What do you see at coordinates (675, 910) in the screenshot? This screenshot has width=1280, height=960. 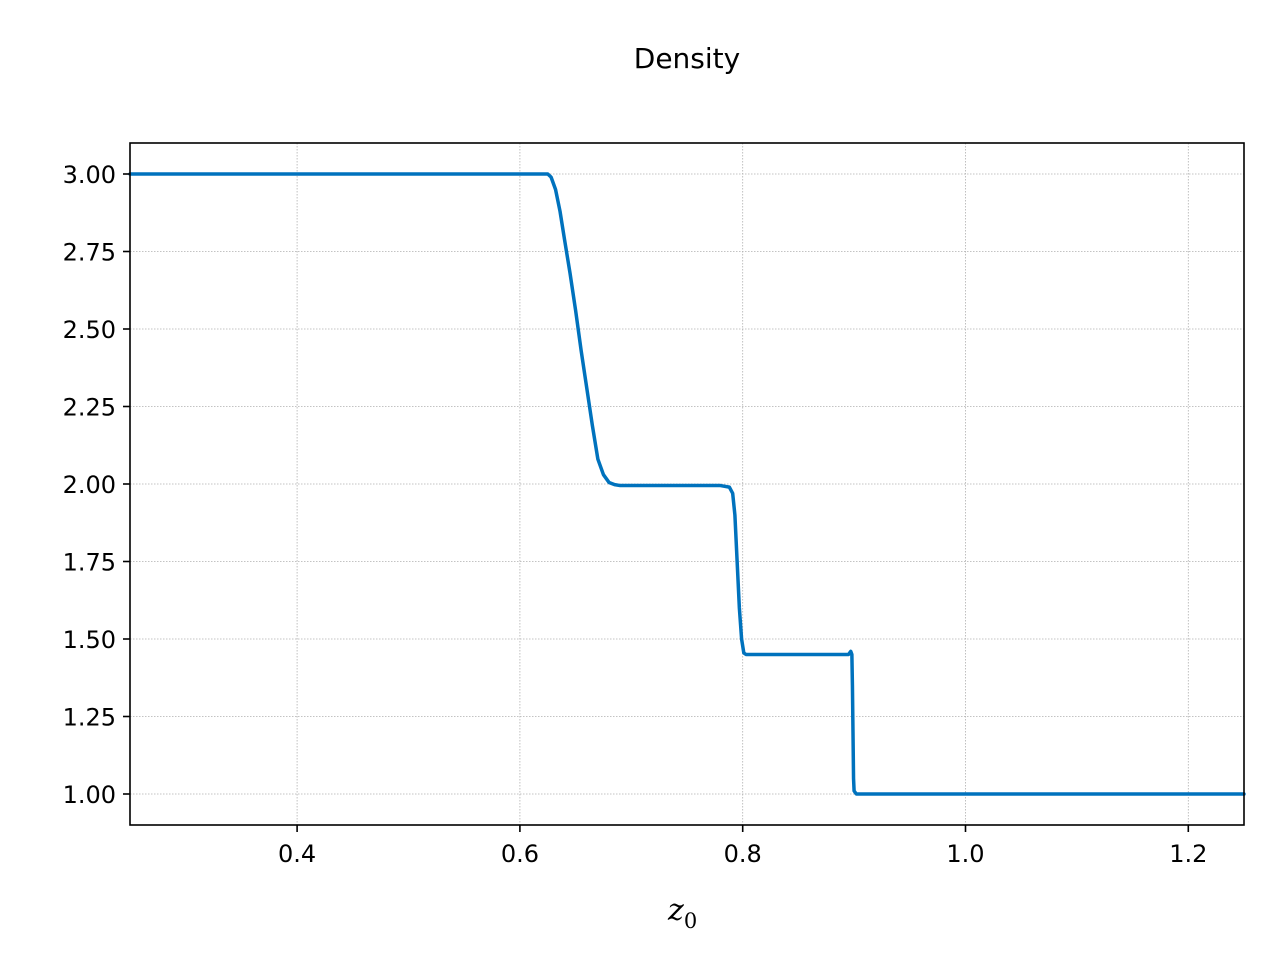 I see `x-axis-label-base: z` at bounding box center [675, 910].